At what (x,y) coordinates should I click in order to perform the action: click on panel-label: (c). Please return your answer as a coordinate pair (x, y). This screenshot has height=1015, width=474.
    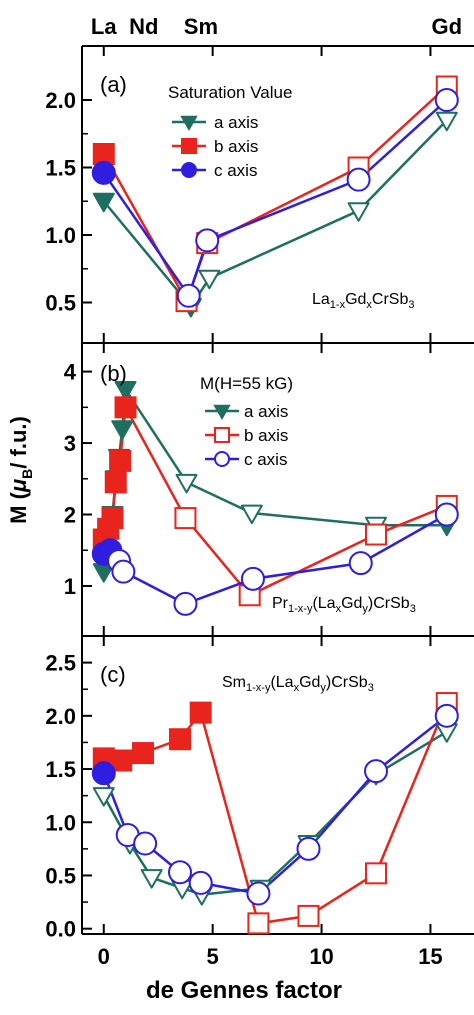
    Looking at the image, I should click on (113, 674).